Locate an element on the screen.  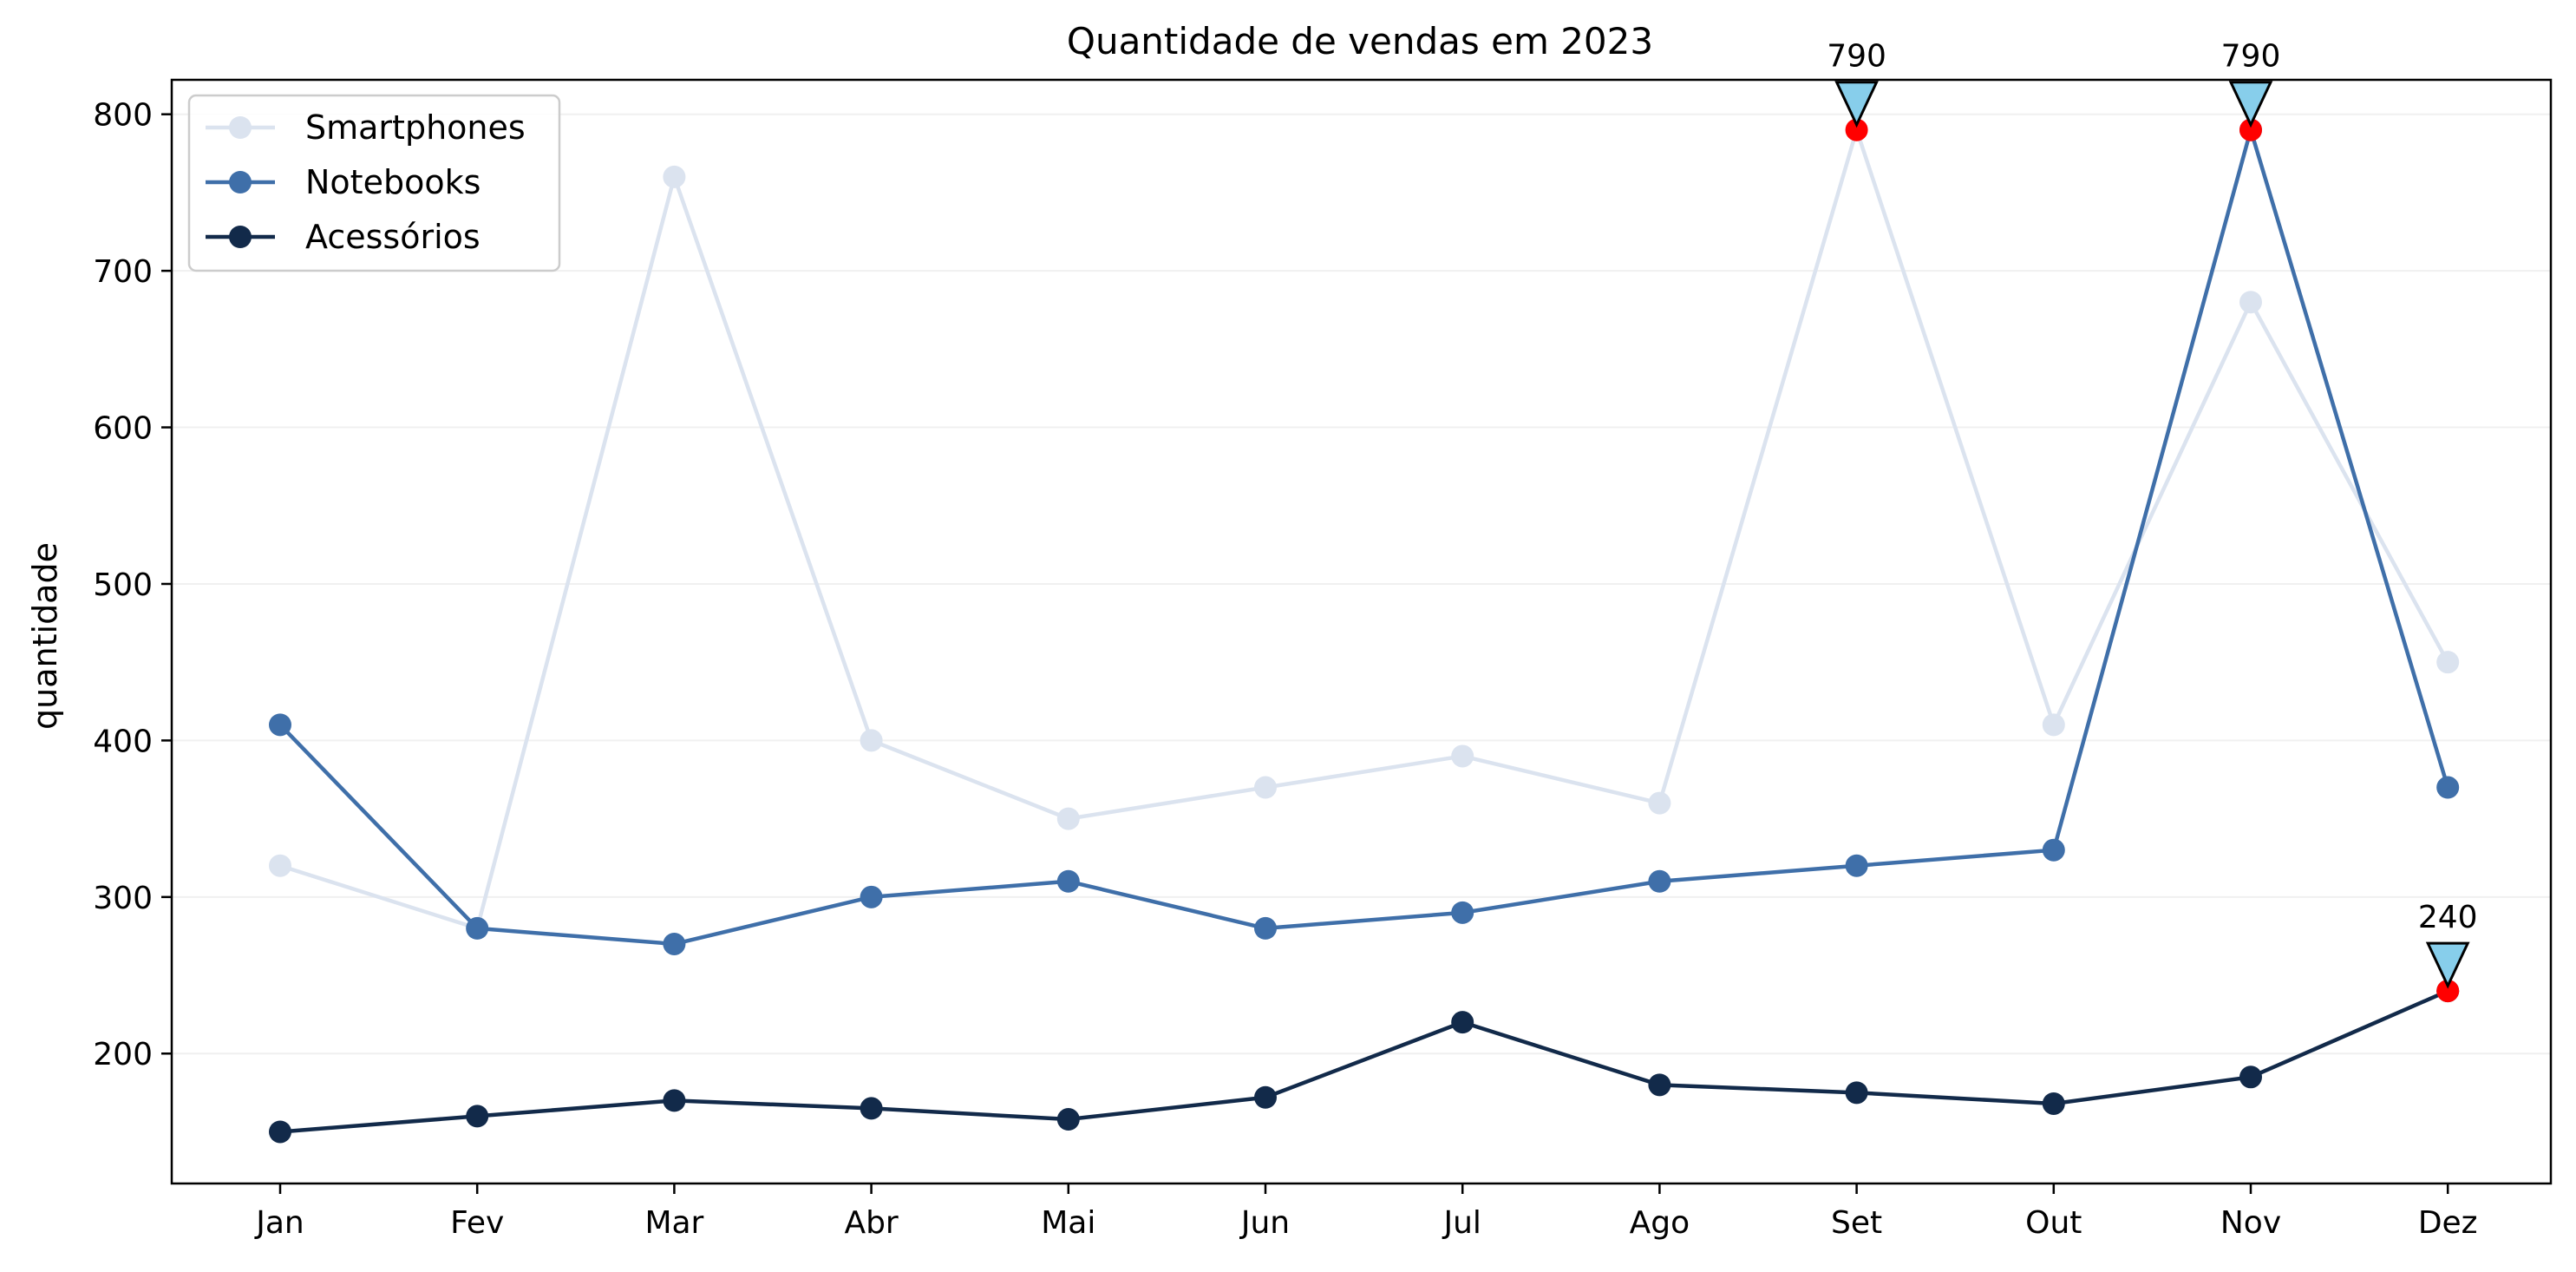
y-axis-label: quantidade is located at coordinates (45, 636).